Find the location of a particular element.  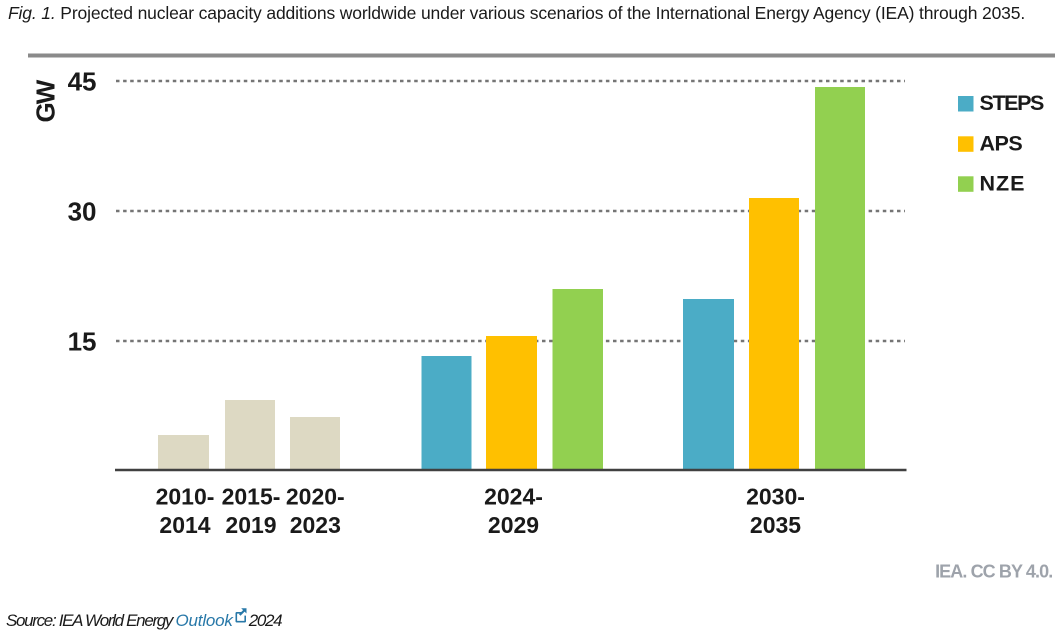

svg-text: 45 is located at coordinates (82, 82).